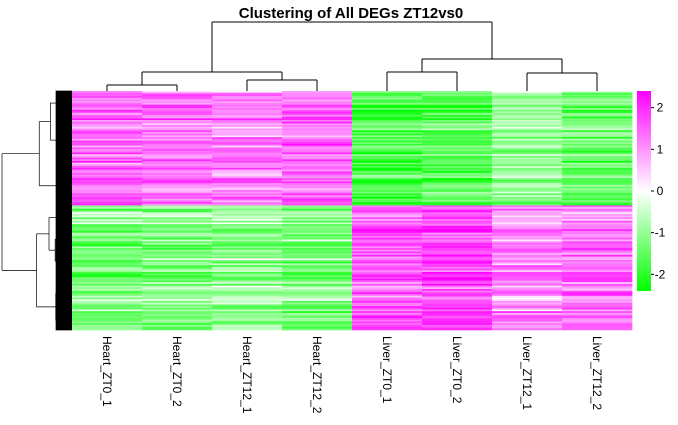 This screenshot has width=678, height=425. I want to click on column-label: Liver_ZT12_2, so click(597, 373).